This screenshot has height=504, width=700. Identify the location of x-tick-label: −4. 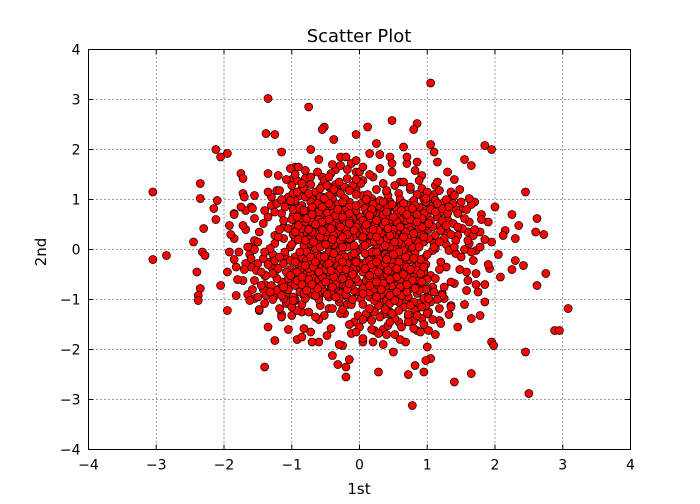
(88, 466).